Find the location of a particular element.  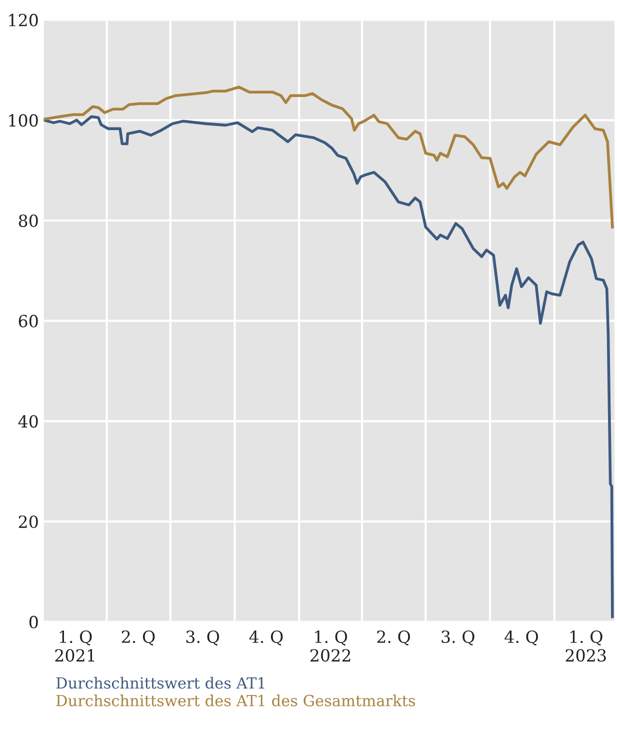

text: Durchschnittswert des AT1 des Gesamtmarkts is located at coordinates (235, 700).